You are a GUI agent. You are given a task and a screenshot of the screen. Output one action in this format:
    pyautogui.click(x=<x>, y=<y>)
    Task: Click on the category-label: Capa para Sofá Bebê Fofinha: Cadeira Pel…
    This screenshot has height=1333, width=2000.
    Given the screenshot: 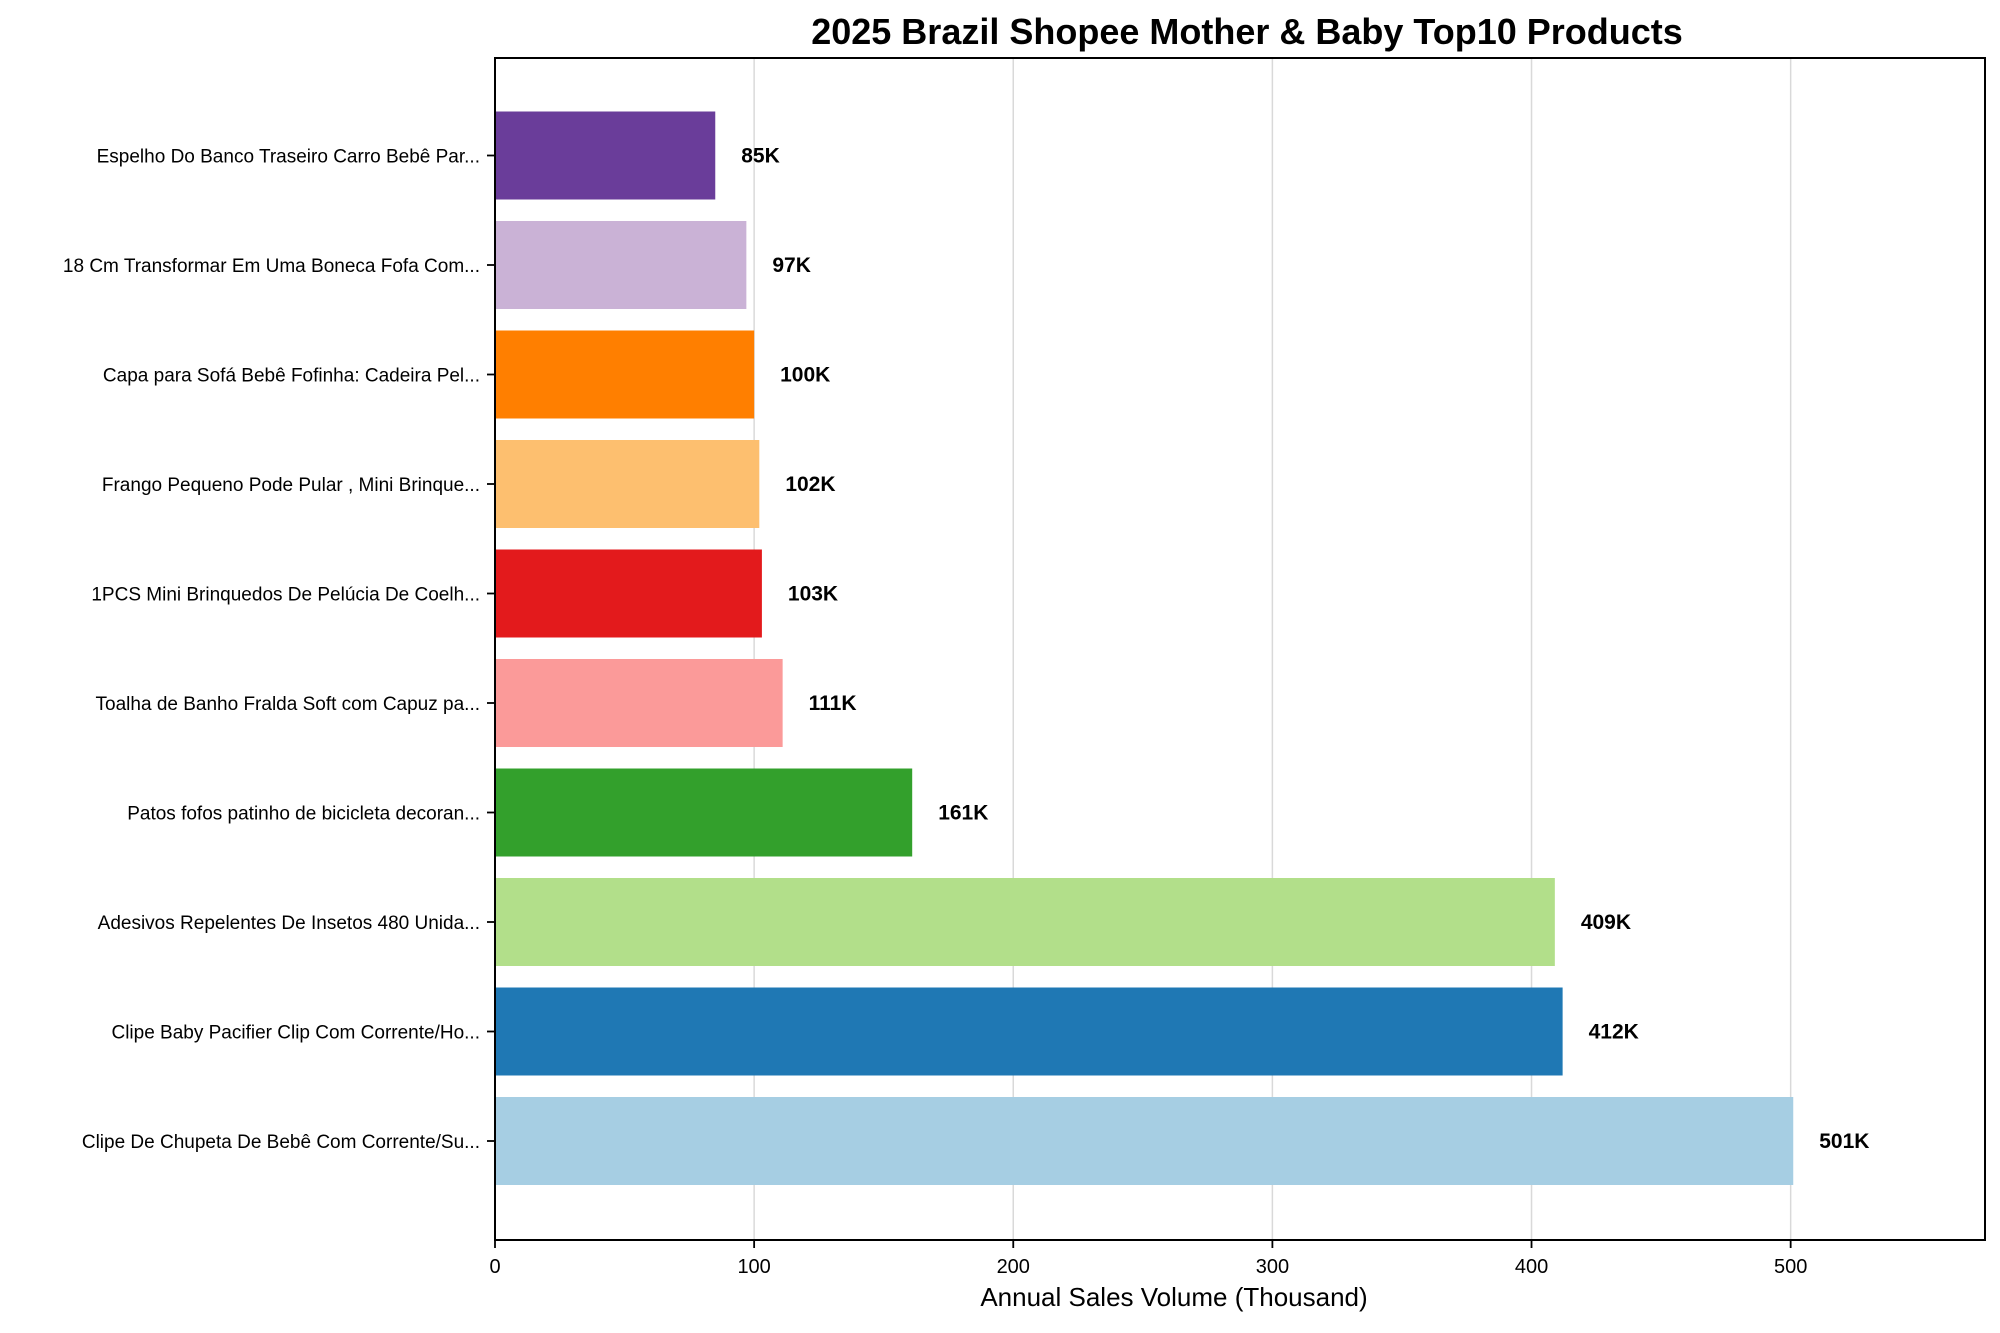 What is the action you would take?
    pyautogui.click(x=291, y=376)
    